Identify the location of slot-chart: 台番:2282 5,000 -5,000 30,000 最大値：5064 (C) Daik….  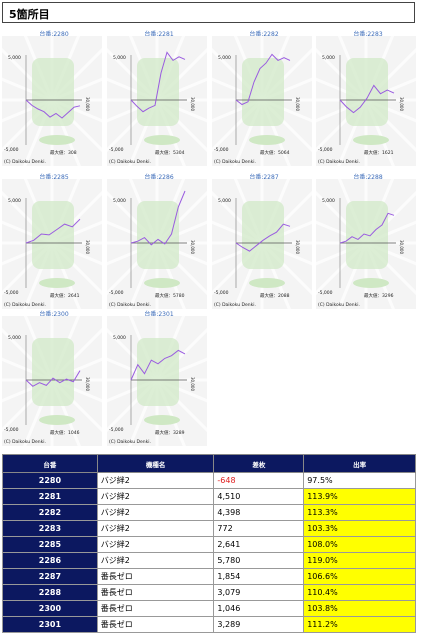
(264, 99).